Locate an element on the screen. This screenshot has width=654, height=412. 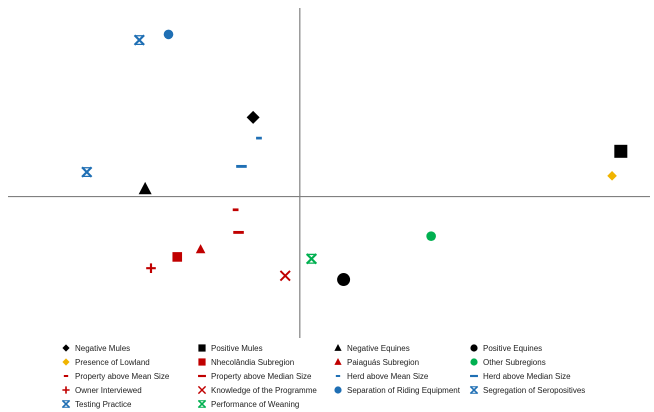
point-property-above-mean-size is located at coordinates (235, 210).